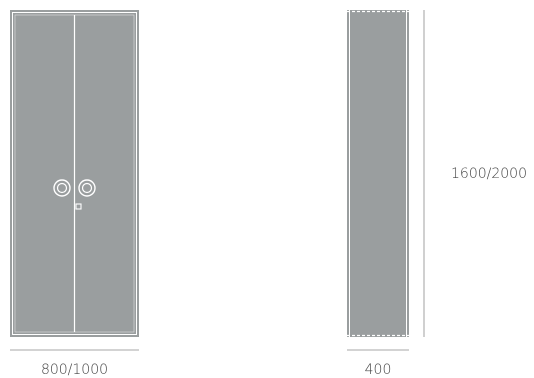 Image resolution: width=534 pixels, height=378 pixels. What do you see at coordinates (489, 174) in the screenshot?
I see `height-label: 1600/2000` at bounding box center [489, 174].